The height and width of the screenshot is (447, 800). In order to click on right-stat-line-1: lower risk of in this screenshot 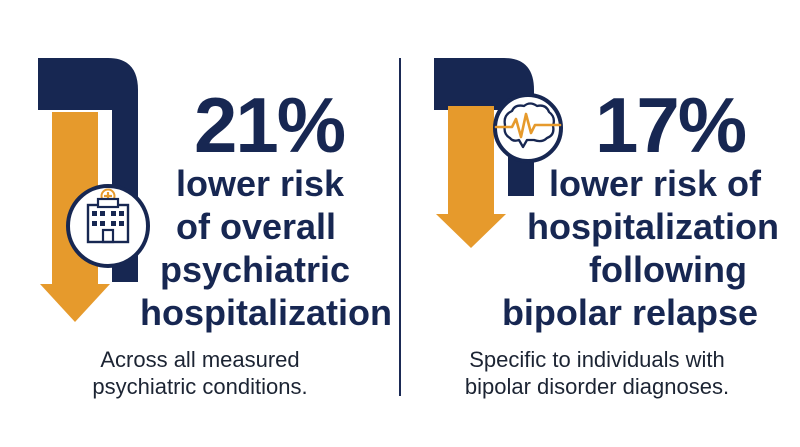, I will do `click(655, 183)`.